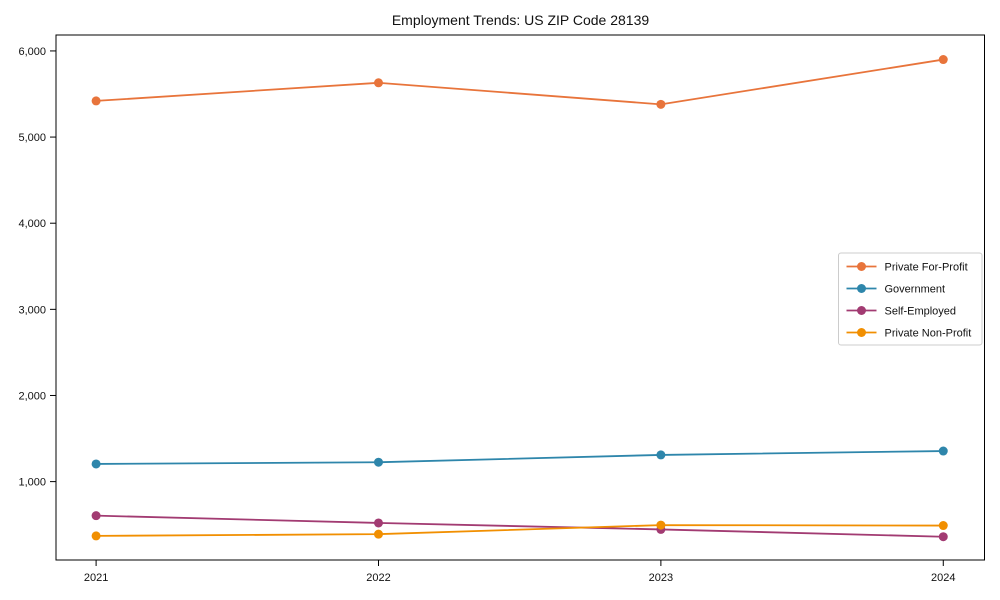 The height and width of the screenshot is (600, 1000). I want to click on series-line-self-employed, so click(520, 526).